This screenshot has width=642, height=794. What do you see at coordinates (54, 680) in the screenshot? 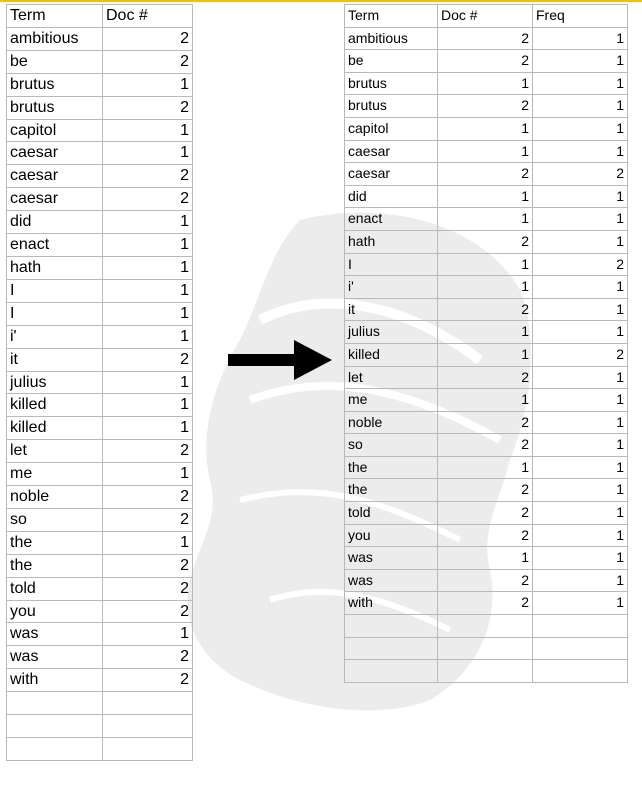
I see `left-term-cell: with` at bounding box center [54, 680].